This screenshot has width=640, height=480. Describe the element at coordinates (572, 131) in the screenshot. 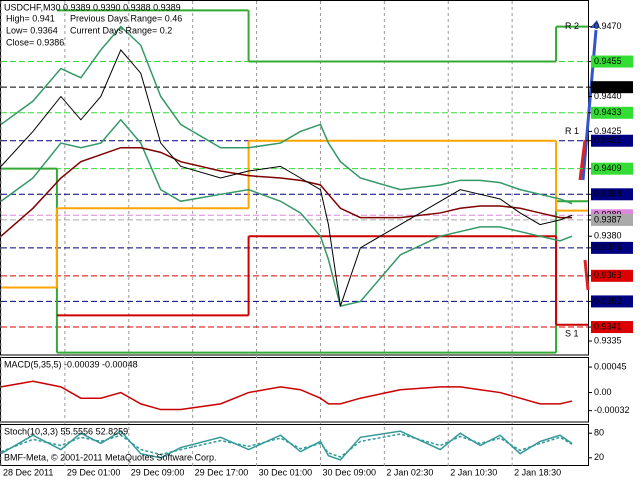

I see `level-tag: R 1` at that location.